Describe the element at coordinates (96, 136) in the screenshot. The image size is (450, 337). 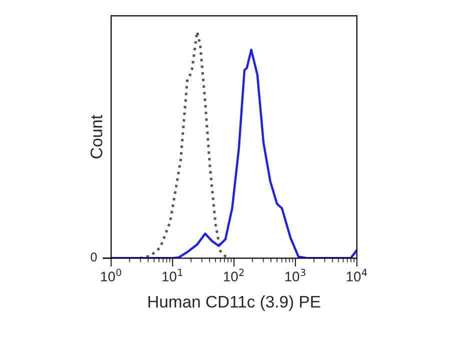
I see `y-axis-title: Count` at that location.